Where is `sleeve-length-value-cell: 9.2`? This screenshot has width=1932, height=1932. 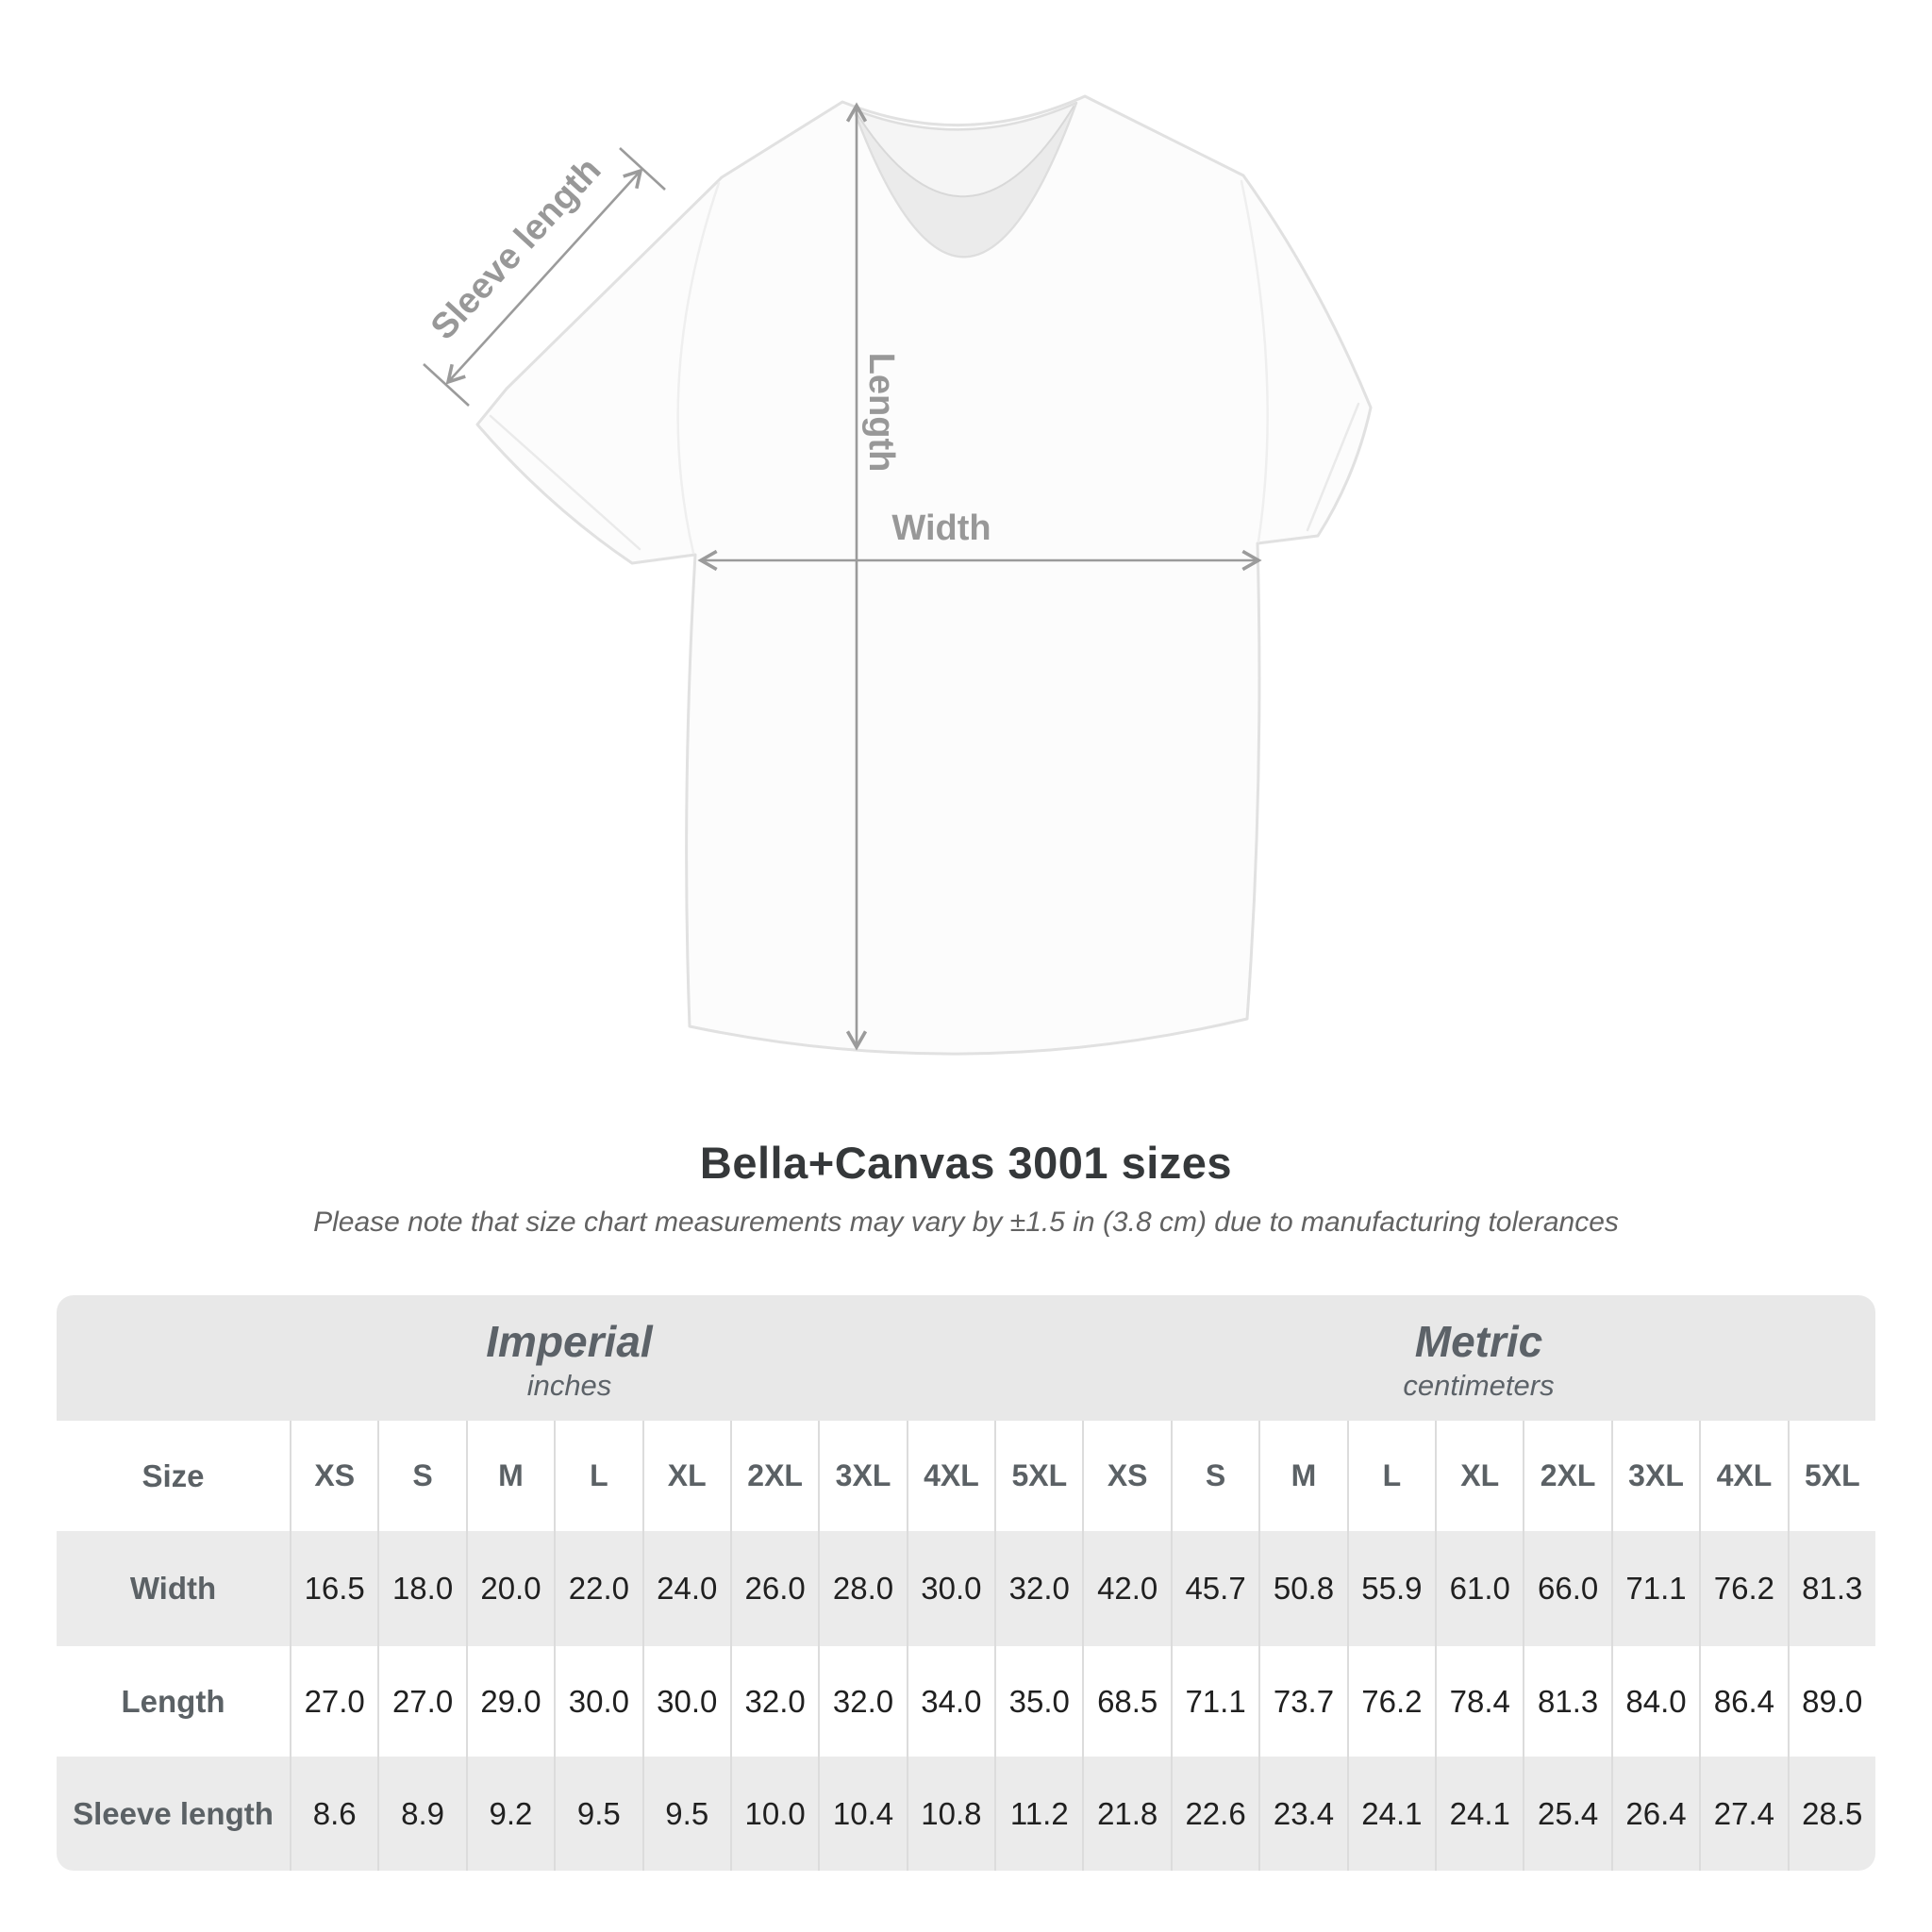
sleeve-length-value-cell: 9.2 is located at coordinates (510, 1814).